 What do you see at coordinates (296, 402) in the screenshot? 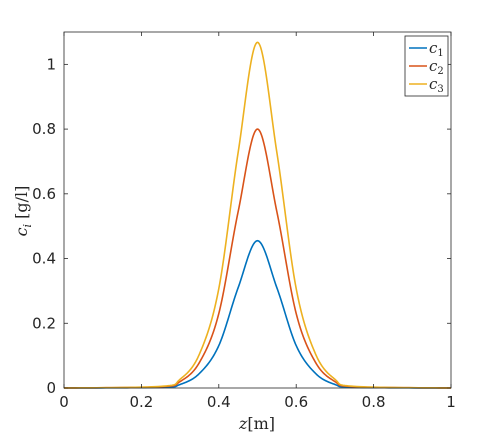
I see `x-tick-label: 0.6` at bounding box center [296, 402].